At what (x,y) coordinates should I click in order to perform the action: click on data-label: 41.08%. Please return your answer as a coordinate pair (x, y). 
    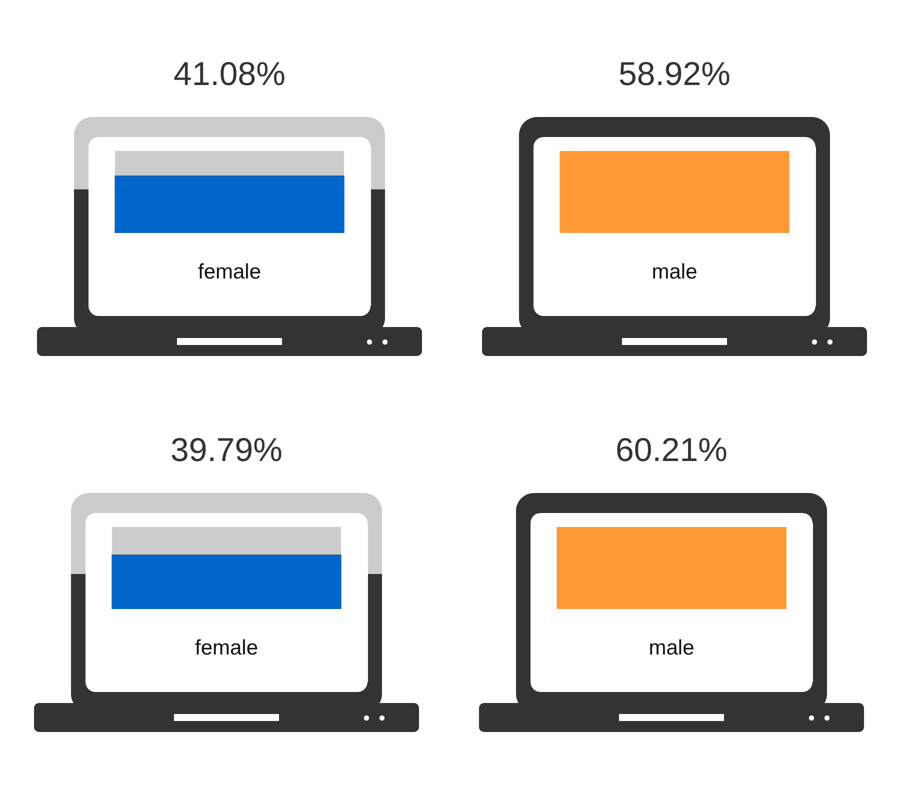
    Looking at the image, I should click on (230, 73).